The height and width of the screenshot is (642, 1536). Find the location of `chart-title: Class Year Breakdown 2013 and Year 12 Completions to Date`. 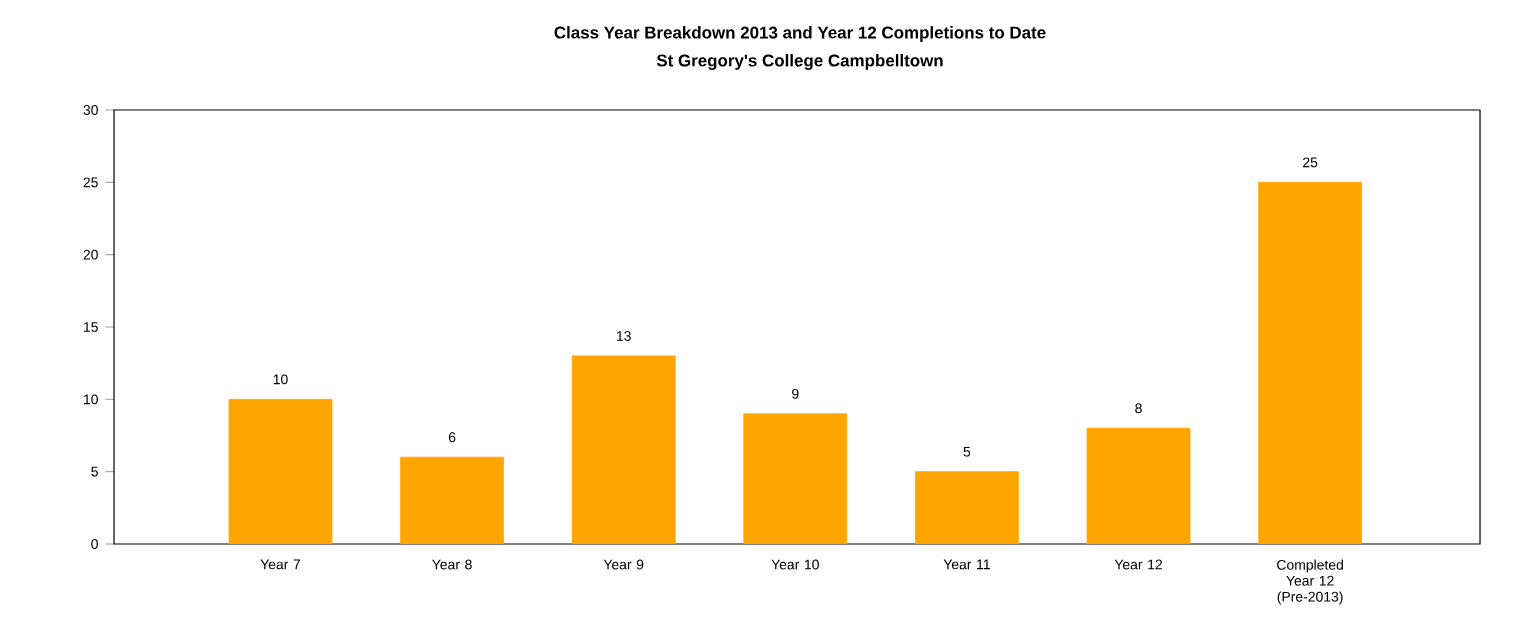

chart-title: Class Year Breakdown 2013 and Year 12 Completions to Date is located at coordinates (800, 34).